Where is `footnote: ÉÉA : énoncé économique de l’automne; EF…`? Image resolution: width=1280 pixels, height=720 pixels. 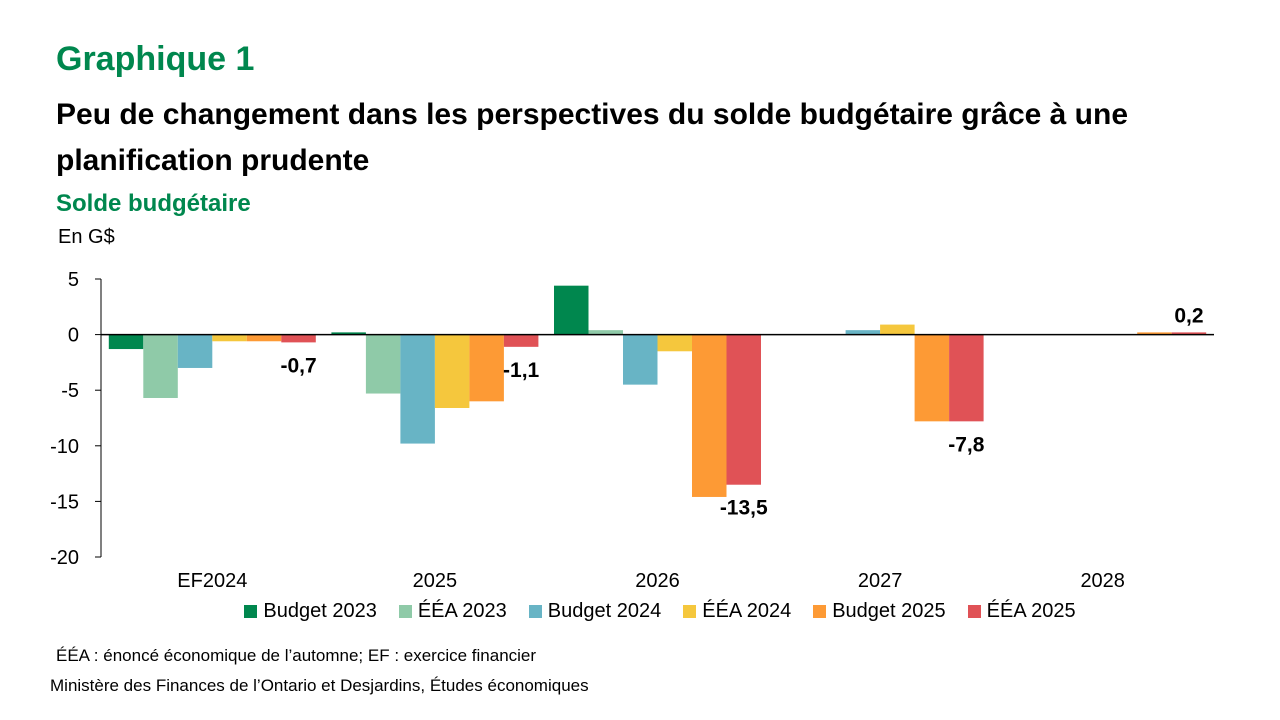 footnote: ÉÉA : énoncé économique de l’automne; EF… is located at coordinates (296, 655).